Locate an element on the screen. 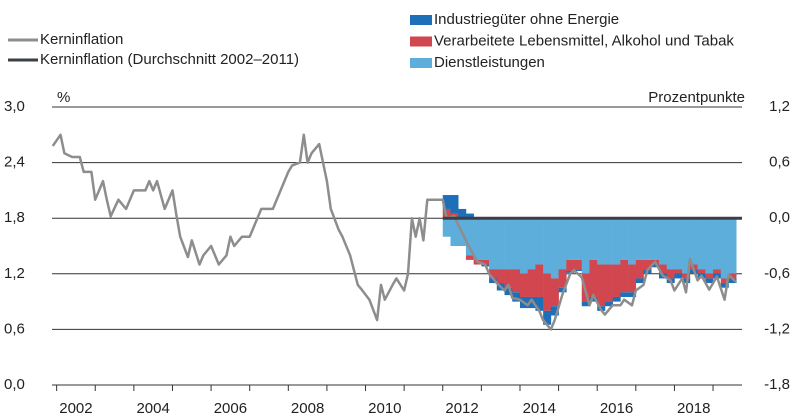  y2-tick-label: 0,0 is located at coordinates (779, 217).